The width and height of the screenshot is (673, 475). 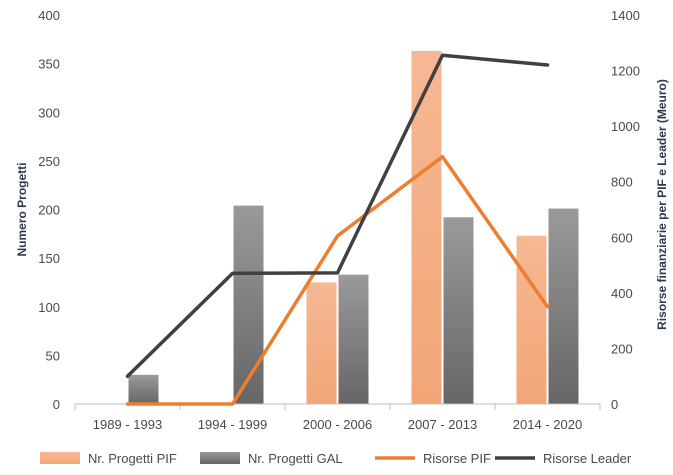 I want to click on x-tick-label: 1989 - 1993, so click(x=127, y=424).